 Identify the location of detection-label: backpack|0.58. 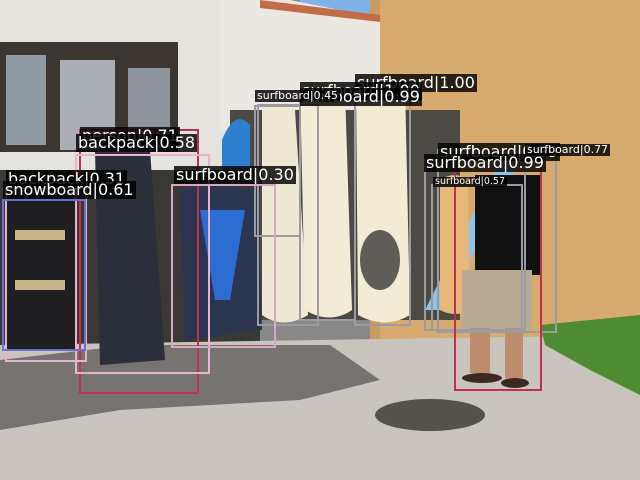
(137, 142).